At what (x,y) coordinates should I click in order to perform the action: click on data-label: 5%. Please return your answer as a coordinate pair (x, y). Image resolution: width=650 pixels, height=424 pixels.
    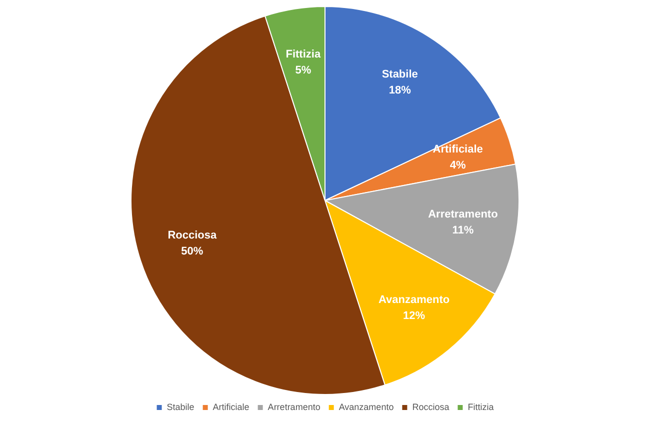
    Looking at the image, I should click on (303, 70).